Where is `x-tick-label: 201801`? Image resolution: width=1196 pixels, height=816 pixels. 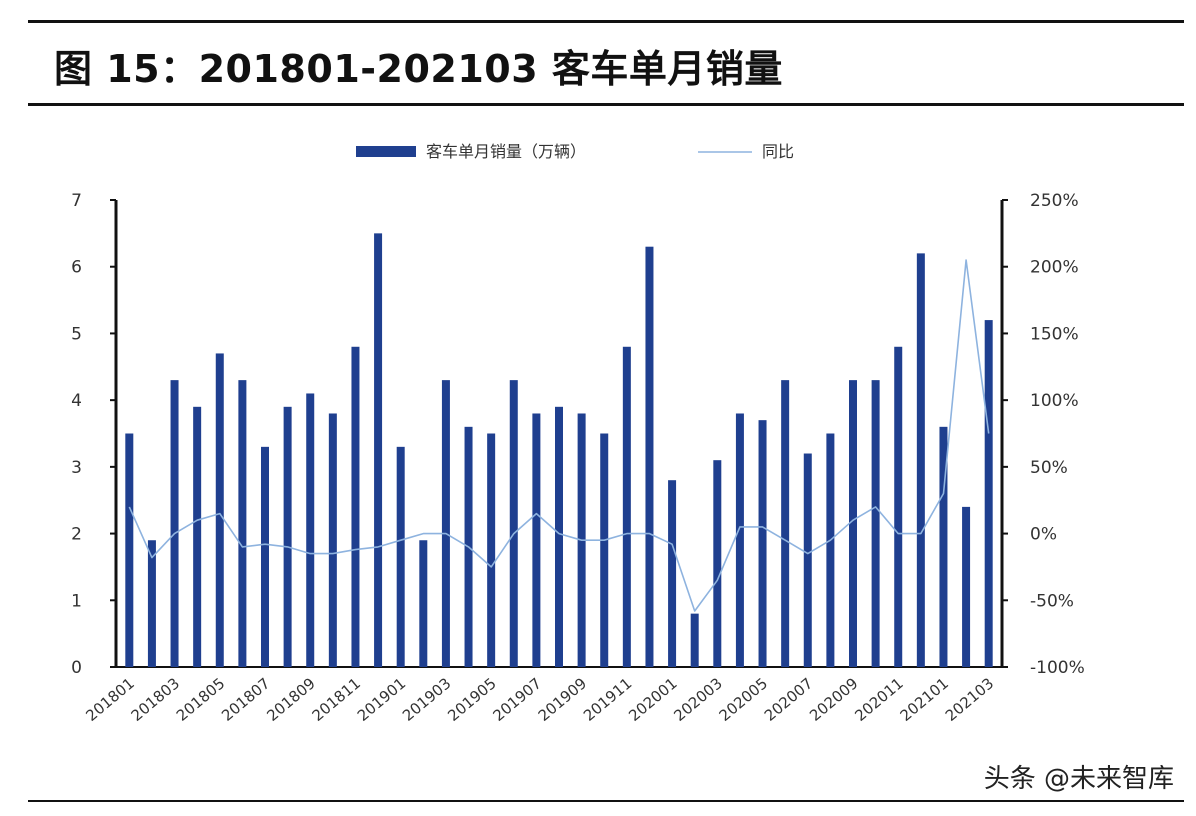 x-tick-label: 201801 is located at coordinates (109, 699).